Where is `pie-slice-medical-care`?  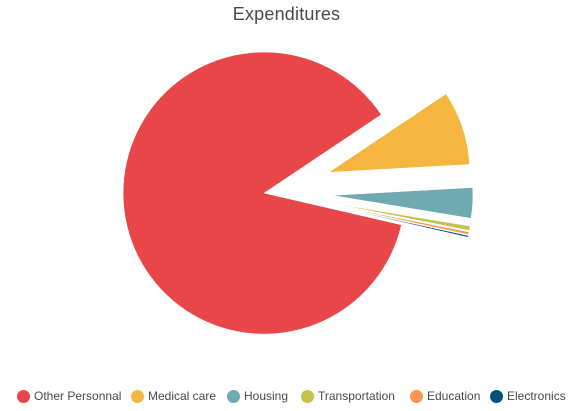
pie-slice-medical-care is located at coordinates (398, 133).